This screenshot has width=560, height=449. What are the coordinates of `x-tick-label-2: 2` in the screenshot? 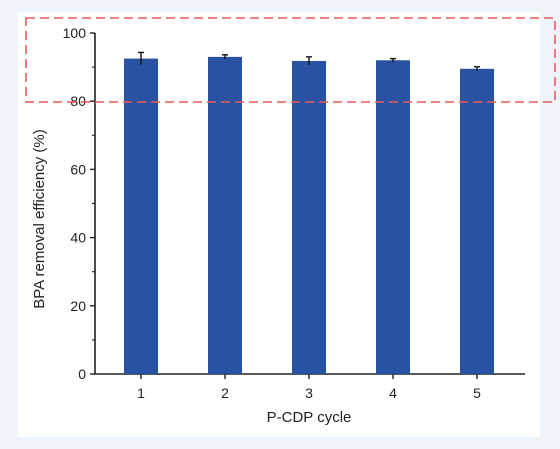 It's located at (225, 393).